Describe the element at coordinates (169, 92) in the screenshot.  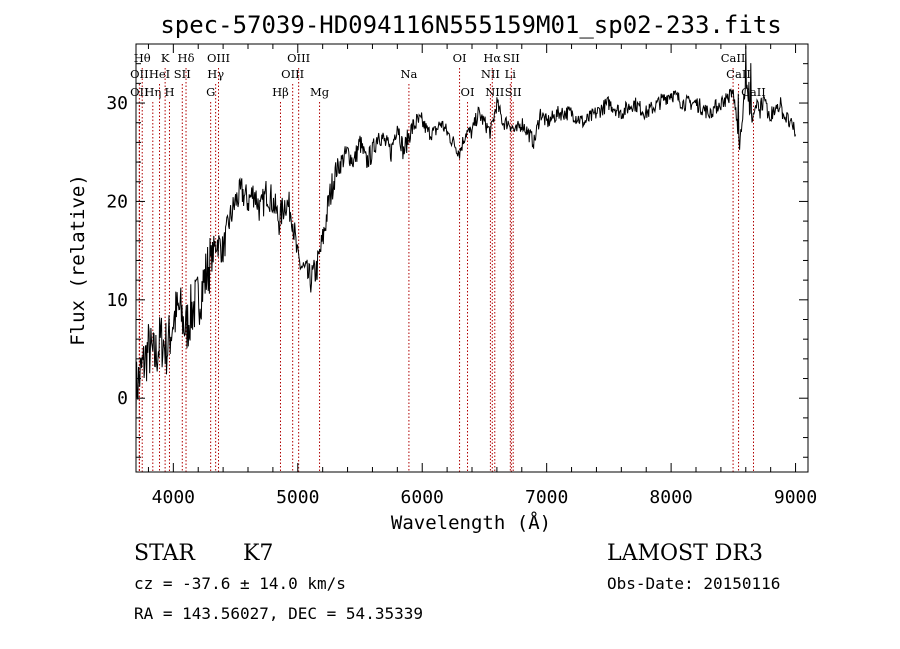
I see `line-label: H` at that location.